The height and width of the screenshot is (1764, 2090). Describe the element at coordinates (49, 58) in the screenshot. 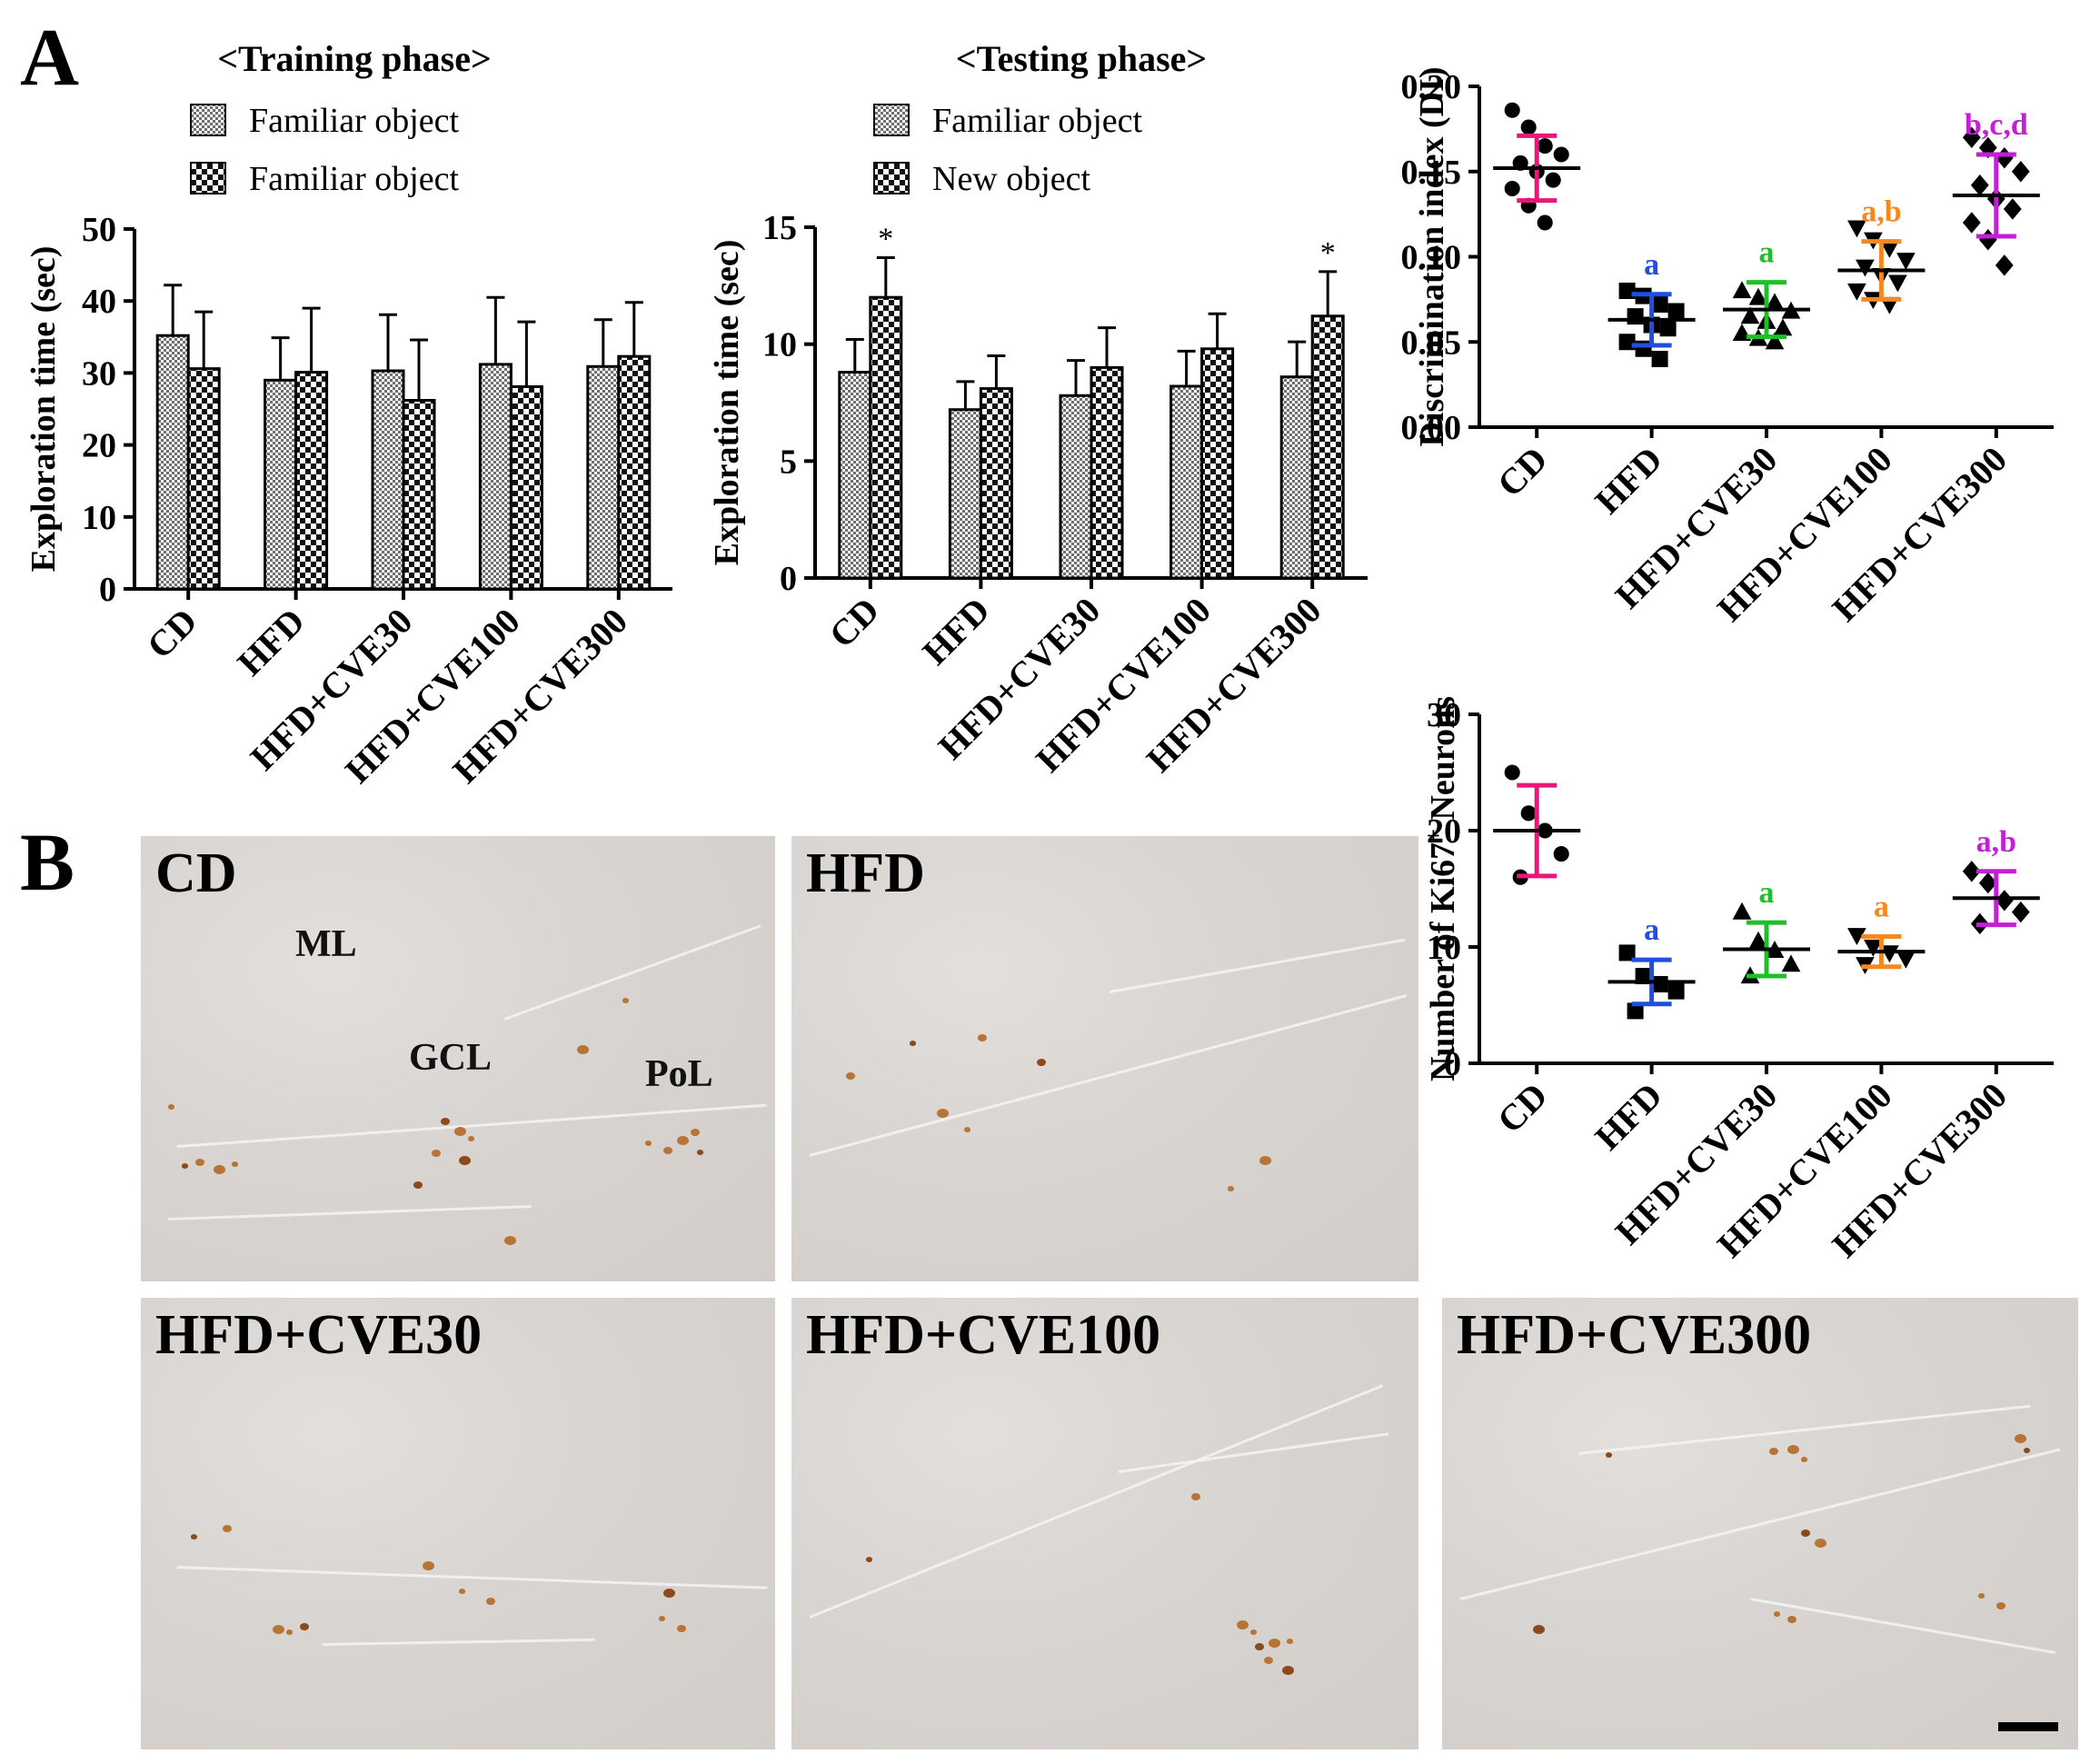

I see `panel-a-label: A` at that location.